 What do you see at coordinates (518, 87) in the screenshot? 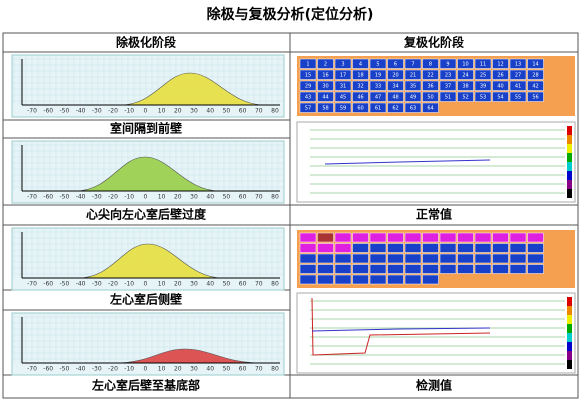
I see `grid-cell-label: 41` at bounding box center [518, 87].